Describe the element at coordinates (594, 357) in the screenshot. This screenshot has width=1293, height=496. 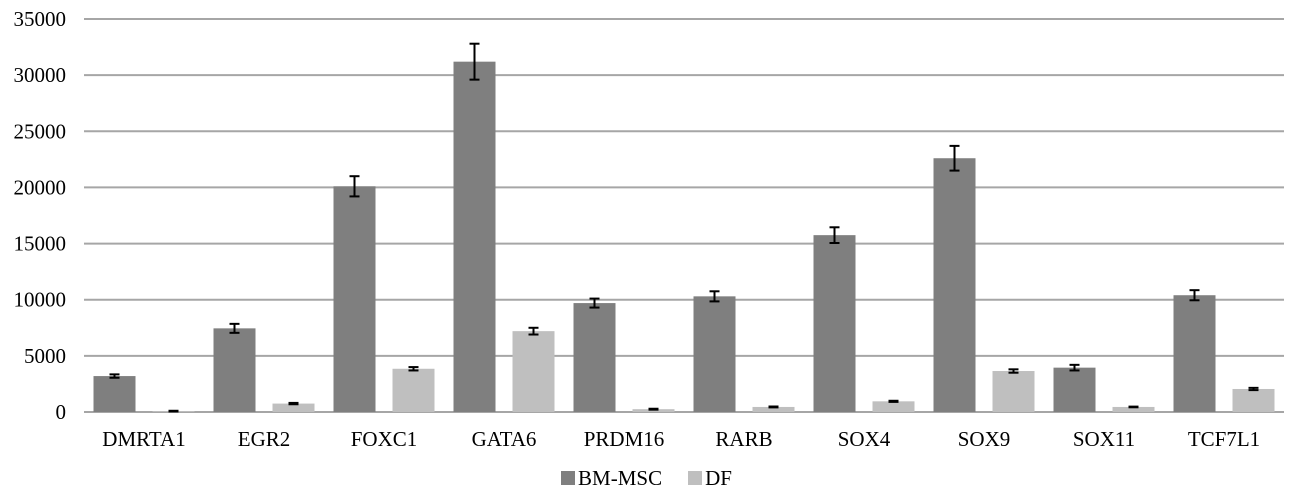
I see `bar-bm-msc-prdm16` at that location.